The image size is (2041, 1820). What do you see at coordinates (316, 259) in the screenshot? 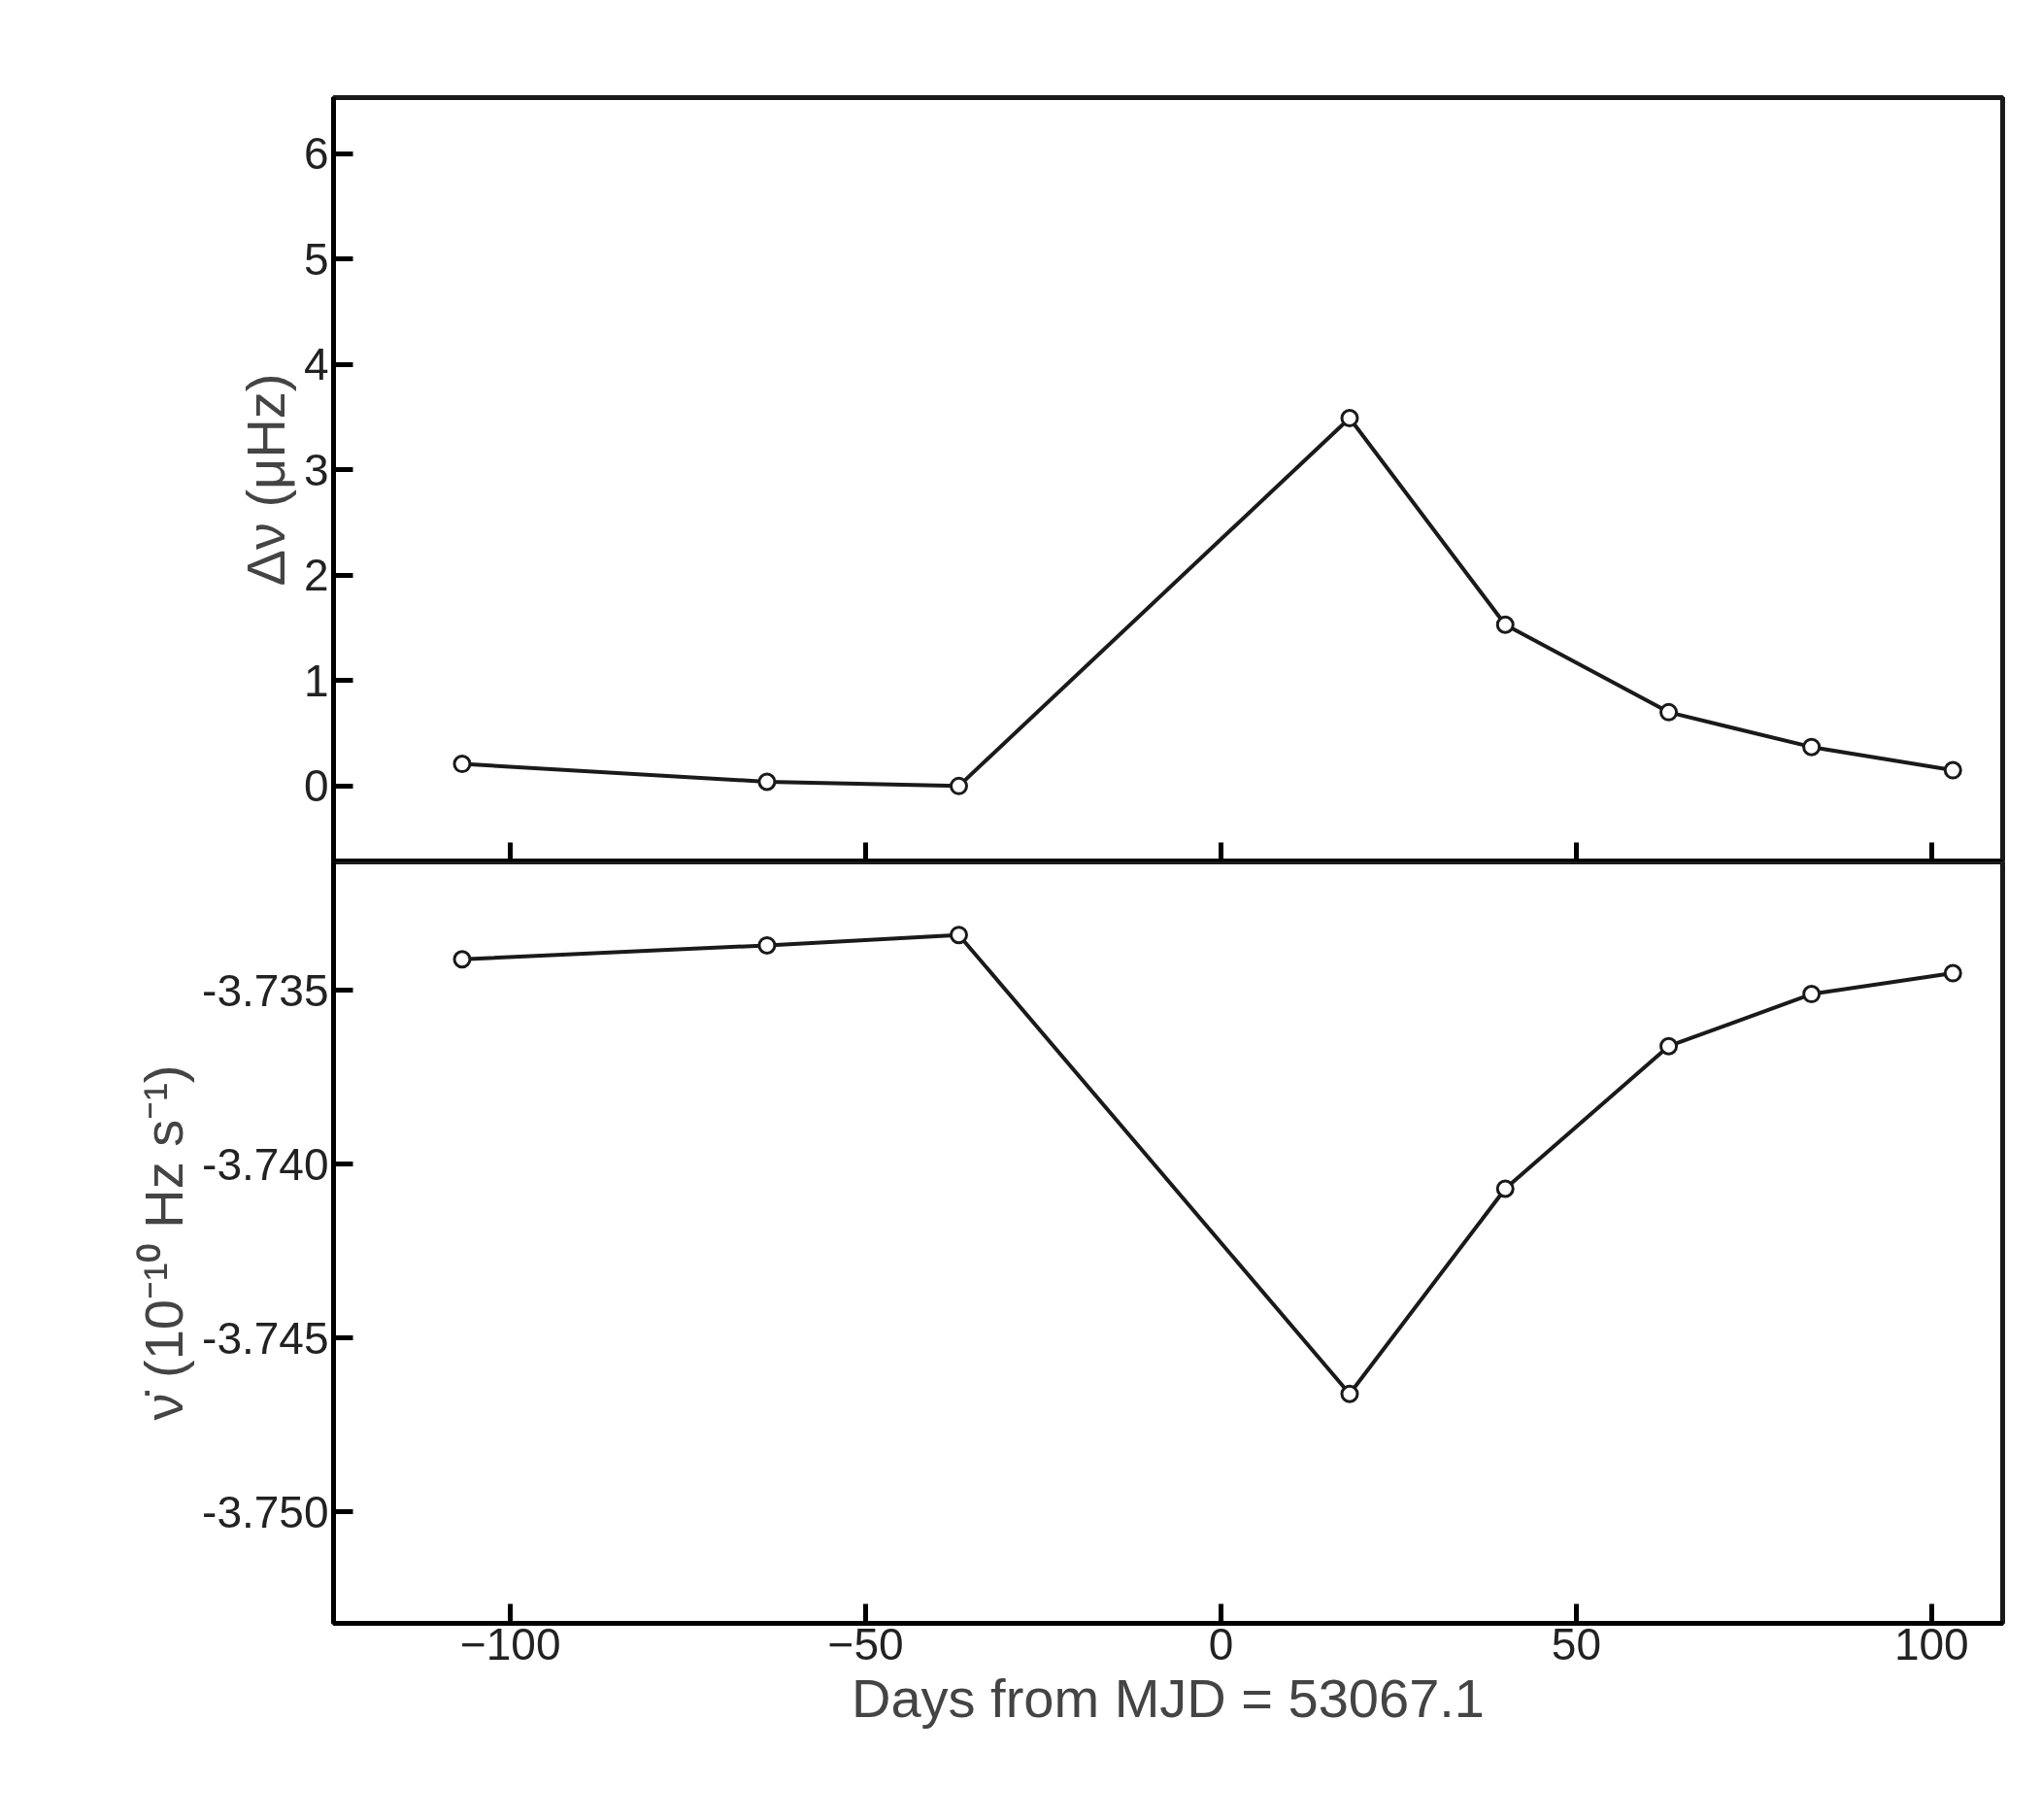
I see `y-tick-label: 5` at bounding box center [316, 259].